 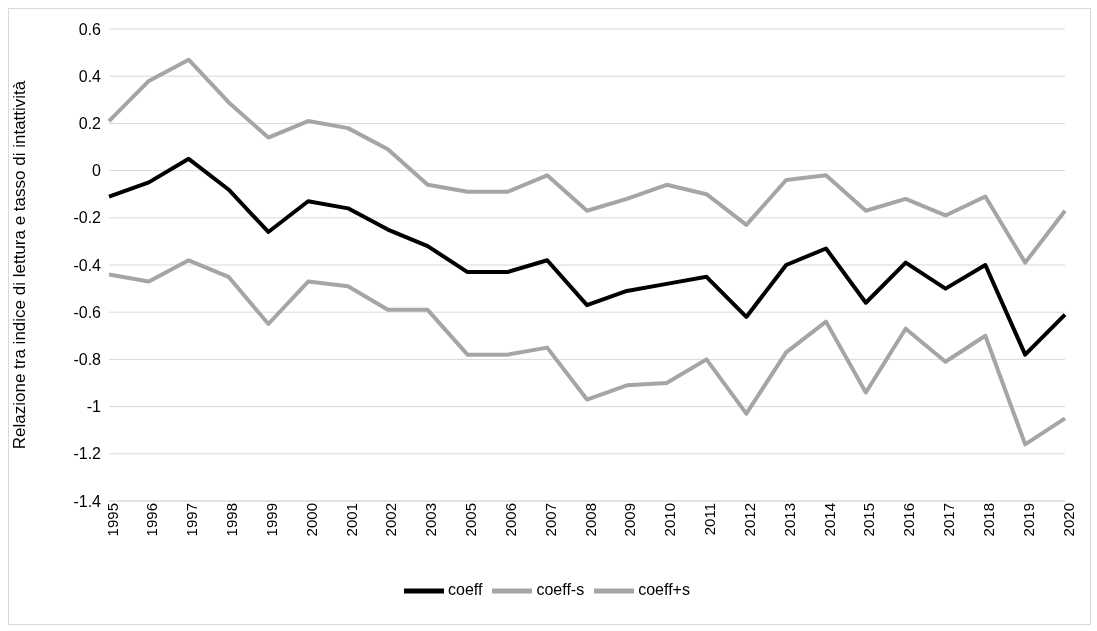 What do you see at coordinates (87, 218) in the screenshot?
I see `y-tick-label: -0.2` at bounding box center [87, 218].